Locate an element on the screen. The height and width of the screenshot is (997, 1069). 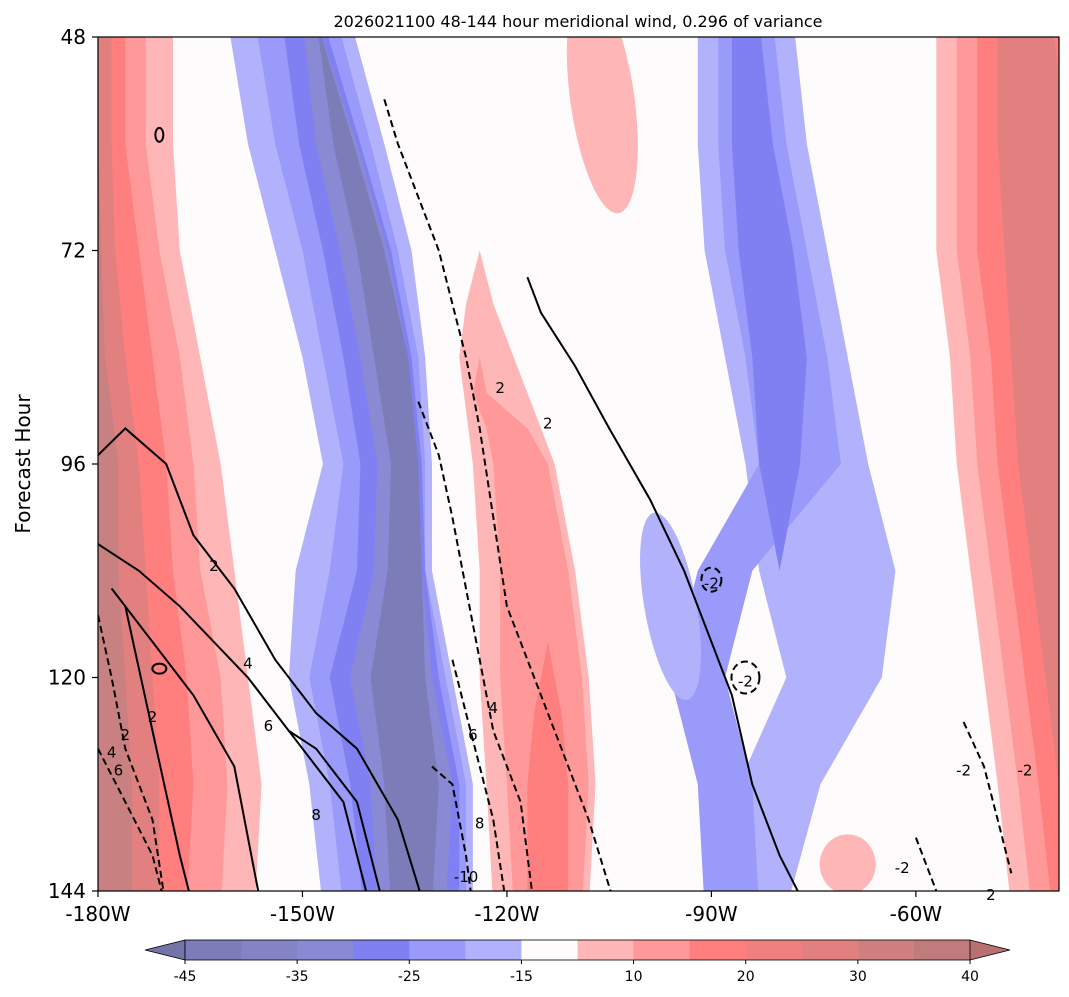
colorbar-extend-over is located at coordinates (990, 950).